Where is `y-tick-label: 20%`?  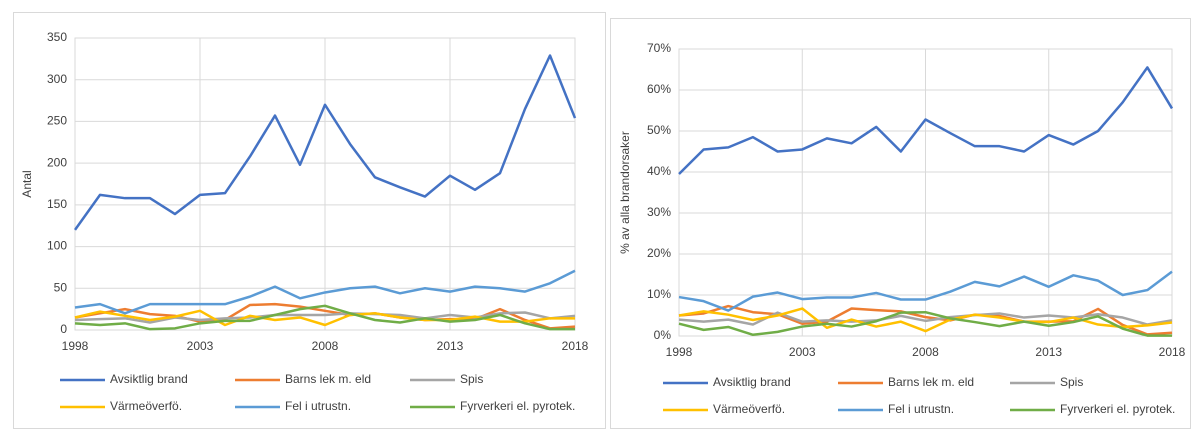 y-tick-label: 20% is located at coordinates (659, 253).